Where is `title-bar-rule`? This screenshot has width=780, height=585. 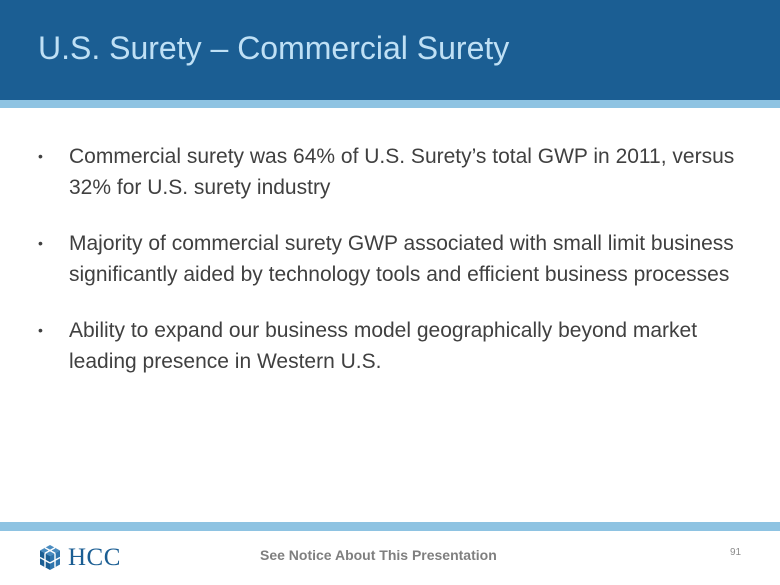 title-bar-rule is located at coordinates (390, 104).